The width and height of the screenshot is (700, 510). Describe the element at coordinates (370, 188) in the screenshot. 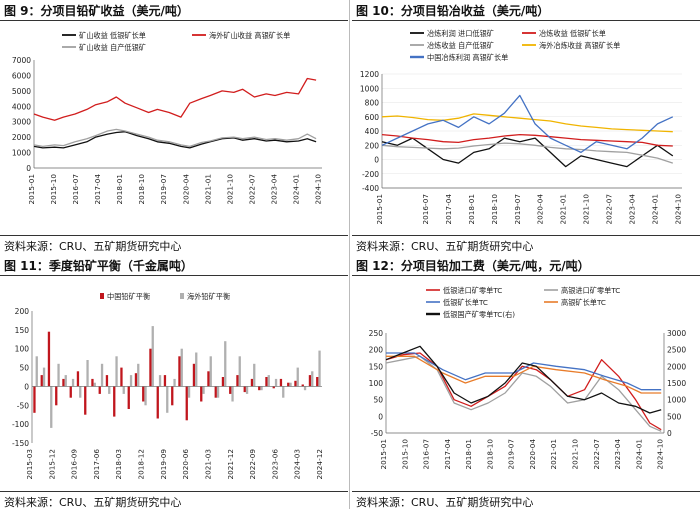

I see `y-tick-label: -400` at that location.